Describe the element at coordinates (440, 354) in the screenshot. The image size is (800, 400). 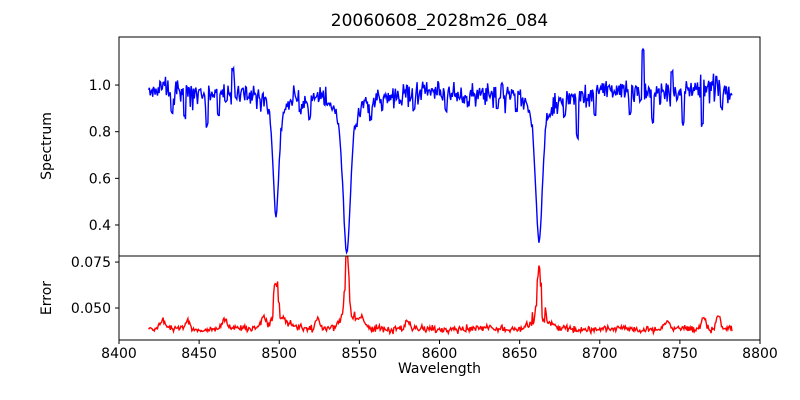
I see `x-tick-label: 8600` at that location.